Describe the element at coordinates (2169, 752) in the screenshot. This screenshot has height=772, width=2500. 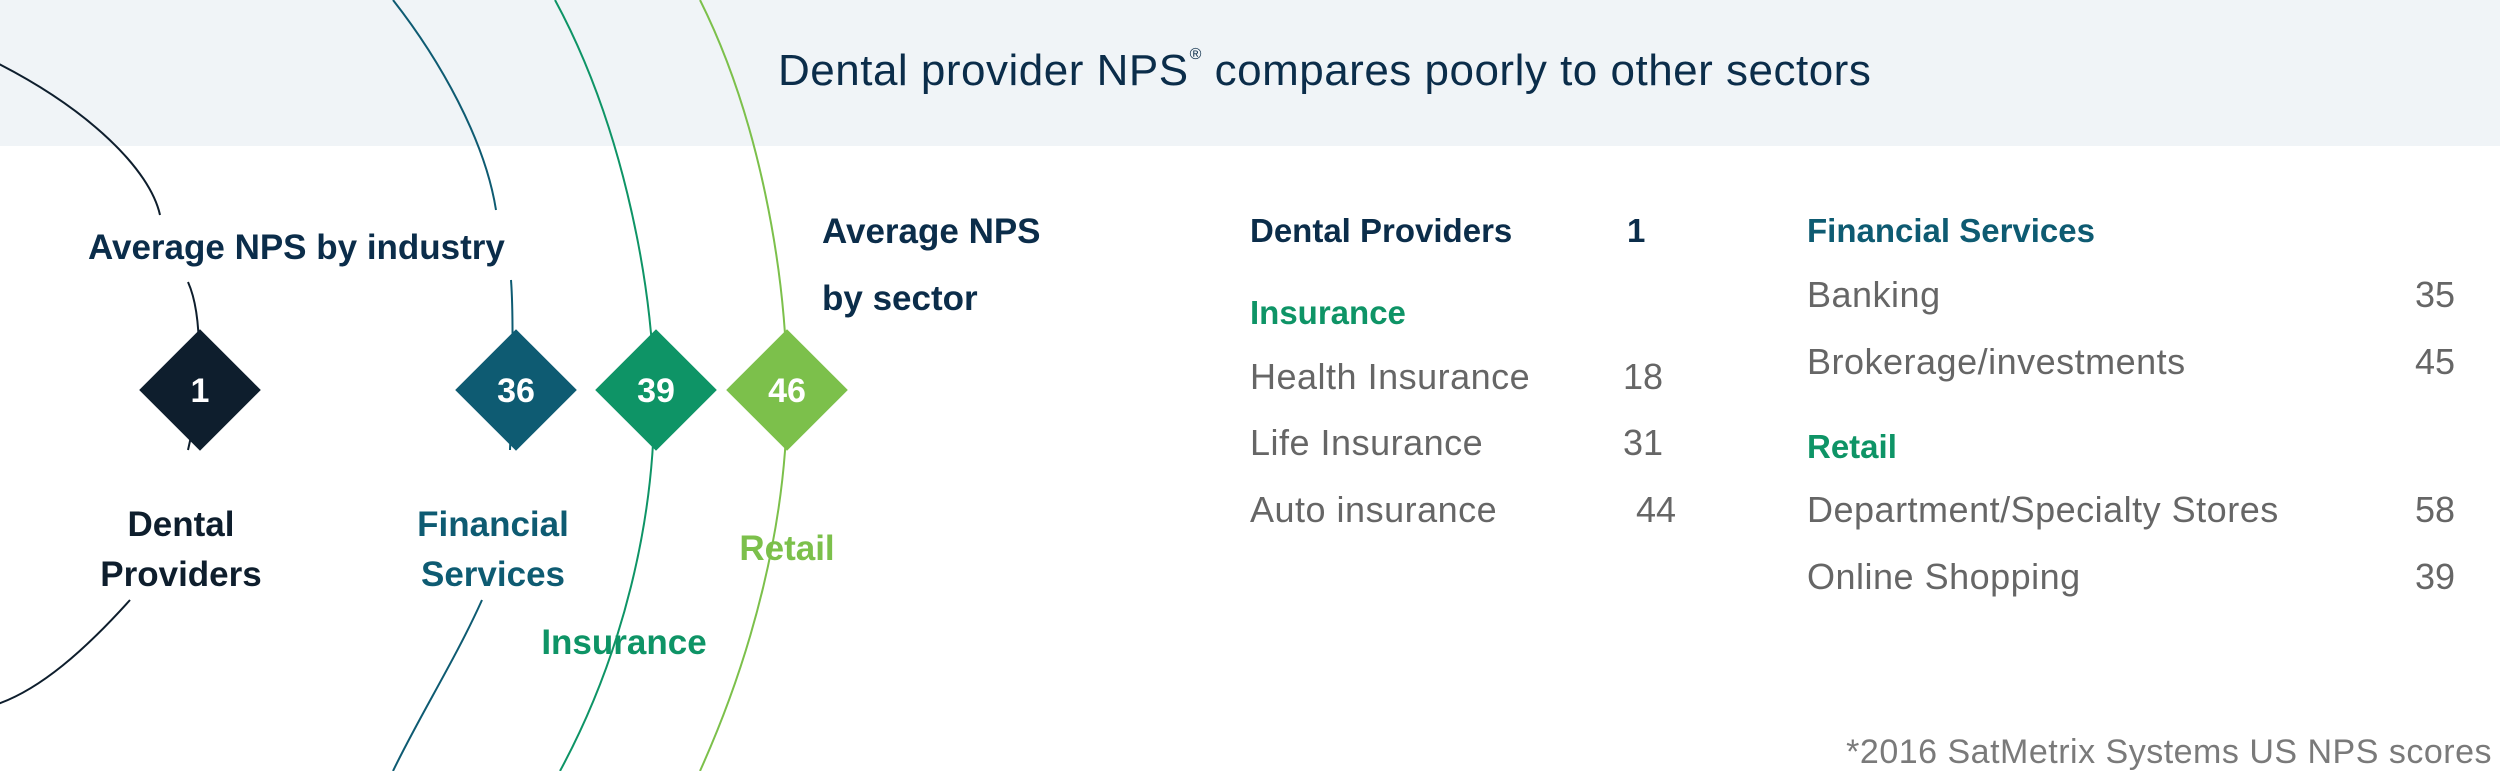
I see `footnote: *2016 SatMetrix Systems US NPS scores` at that location.